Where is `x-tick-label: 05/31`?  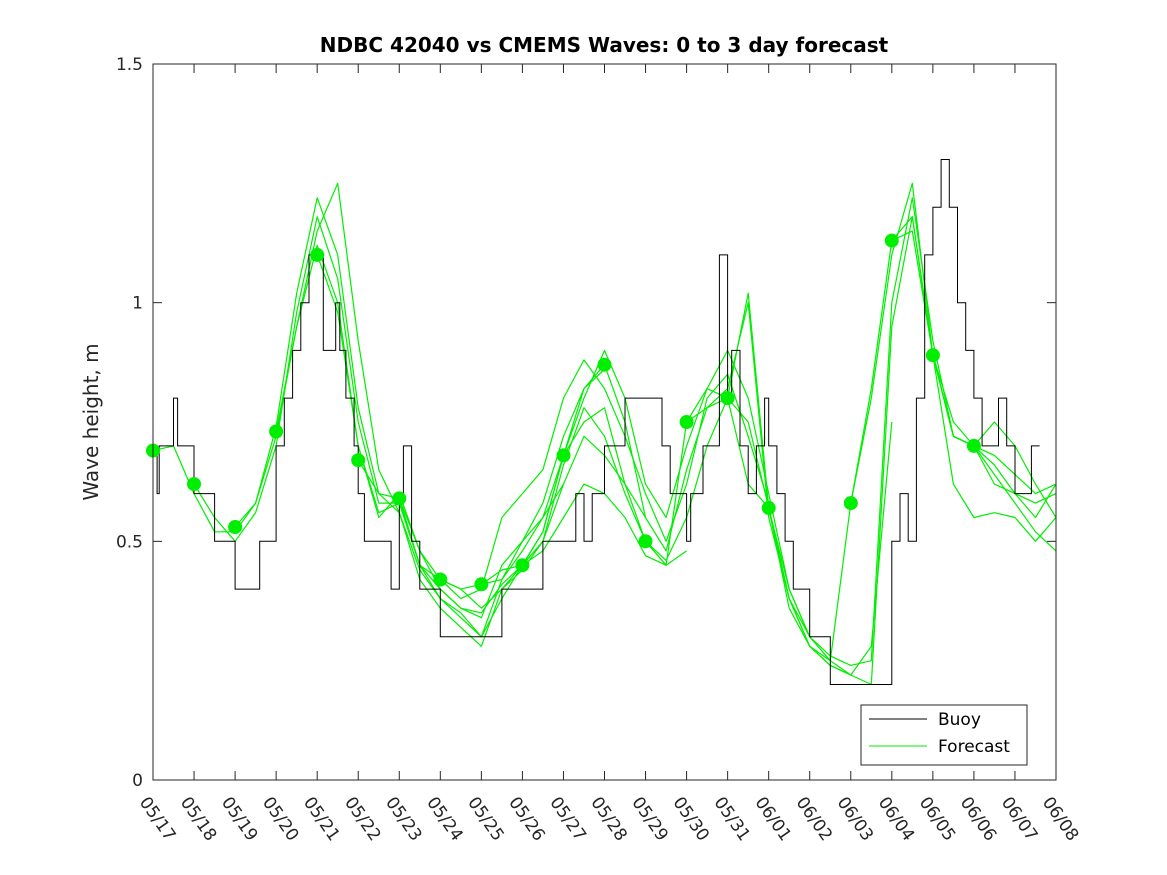
x-tick-label: 05/31 is located at coordinates (732, 819).